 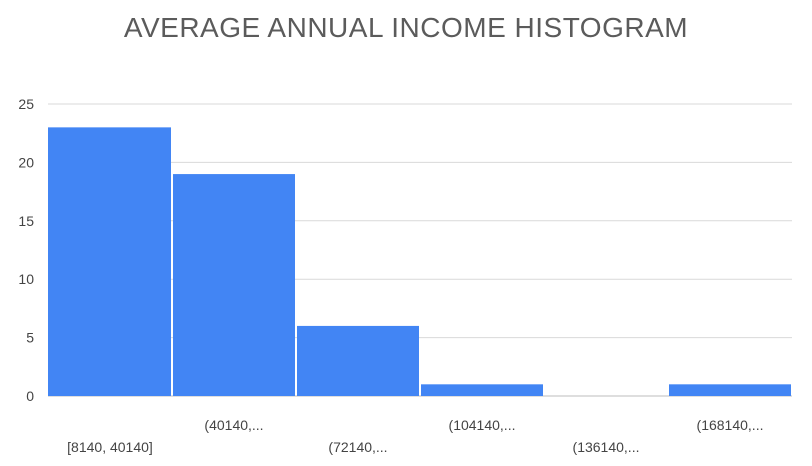 I want to click on y-tick-label: 10, so click(x=26, y=279).